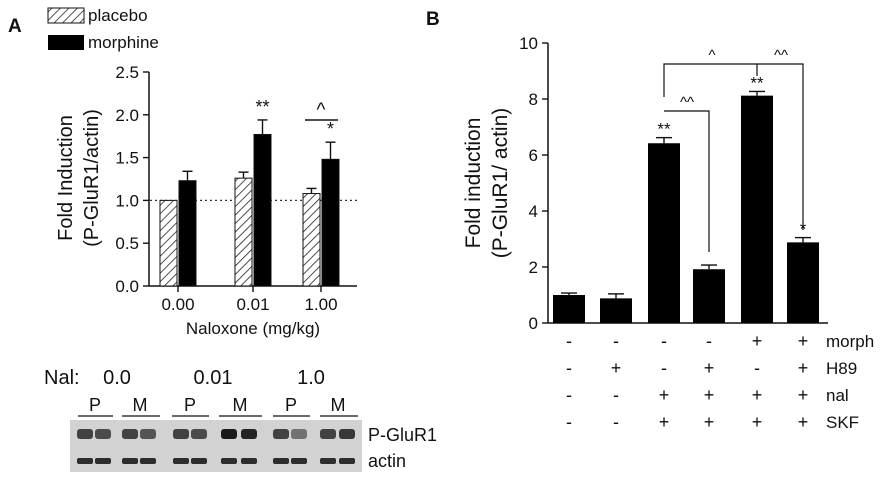 The image size is (892, 482). What do you see at coordinates (781, 55) in the screenshot?
I see `bracket-b-5-6-symbol: ^^` at bounding box center [781, 55].